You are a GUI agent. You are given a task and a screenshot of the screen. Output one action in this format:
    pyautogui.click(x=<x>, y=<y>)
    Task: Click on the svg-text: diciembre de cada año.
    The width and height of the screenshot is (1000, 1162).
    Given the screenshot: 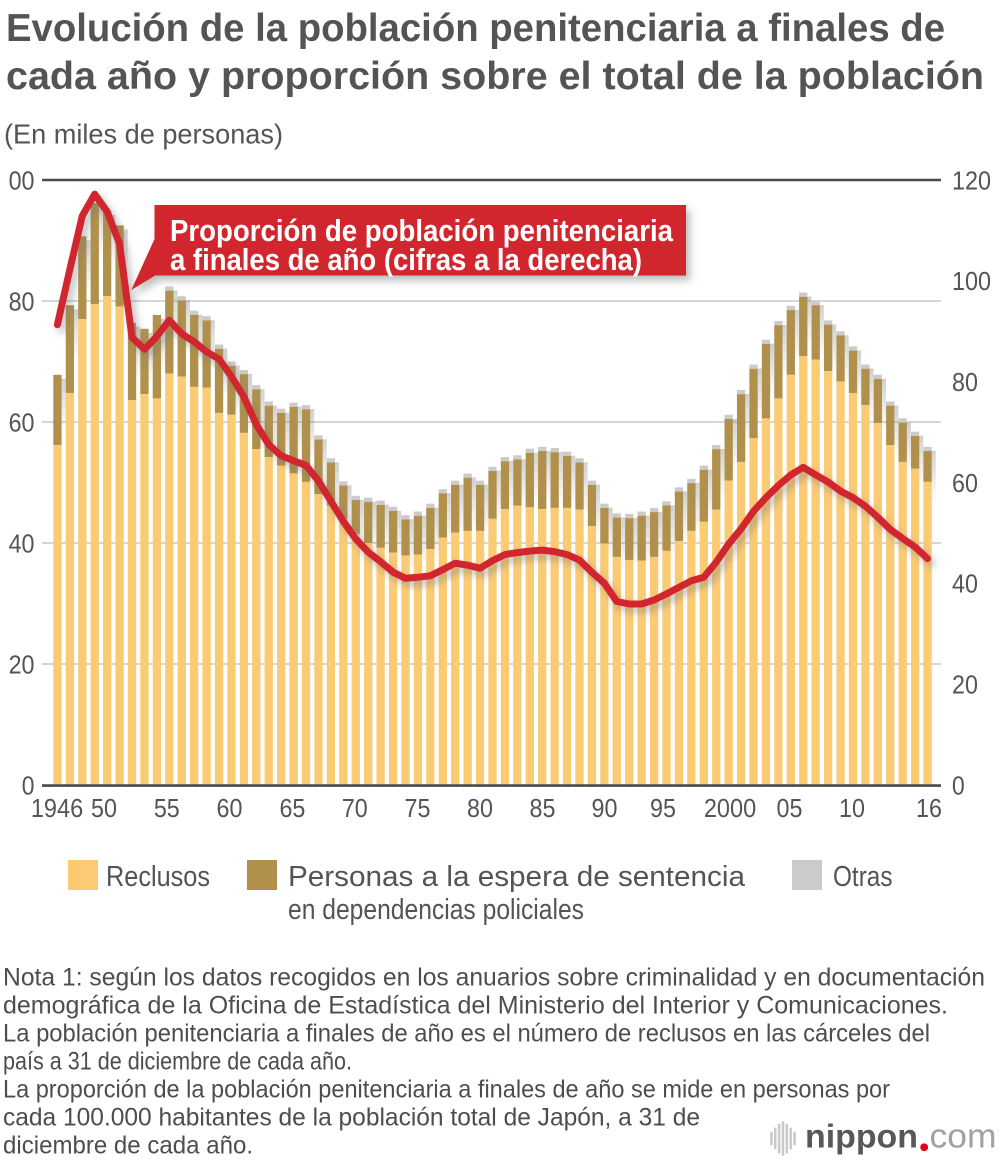 What is the action you would take?
    pyautogui.click(x=128, y=1146)
    